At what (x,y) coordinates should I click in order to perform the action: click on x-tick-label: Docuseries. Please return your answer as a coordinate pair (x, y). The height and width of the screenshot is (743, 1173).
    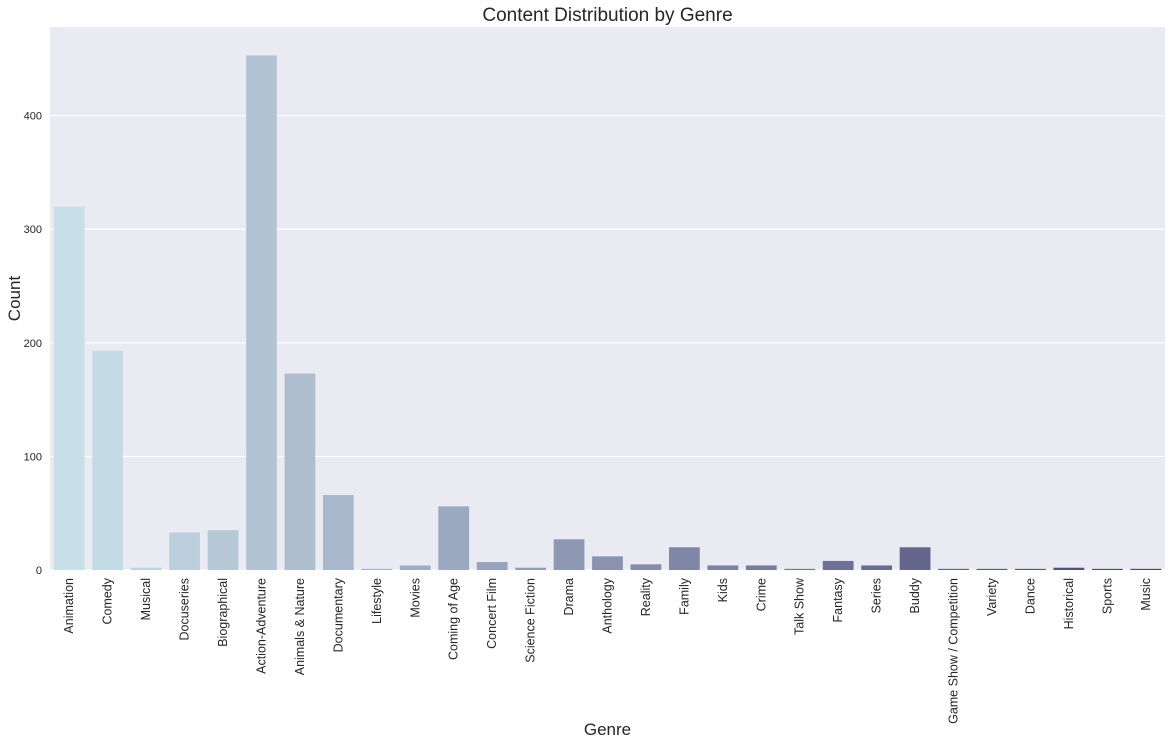
    Looking at the image, I should click on (185, 609).